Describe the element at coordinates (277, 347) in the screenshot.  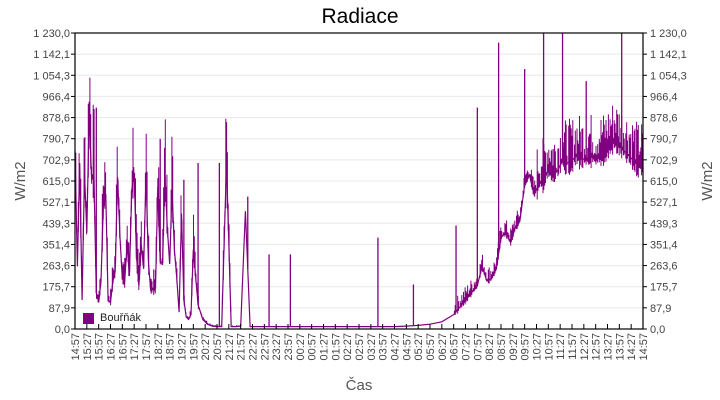
I see `x-tick-label: 23:27` at that location.